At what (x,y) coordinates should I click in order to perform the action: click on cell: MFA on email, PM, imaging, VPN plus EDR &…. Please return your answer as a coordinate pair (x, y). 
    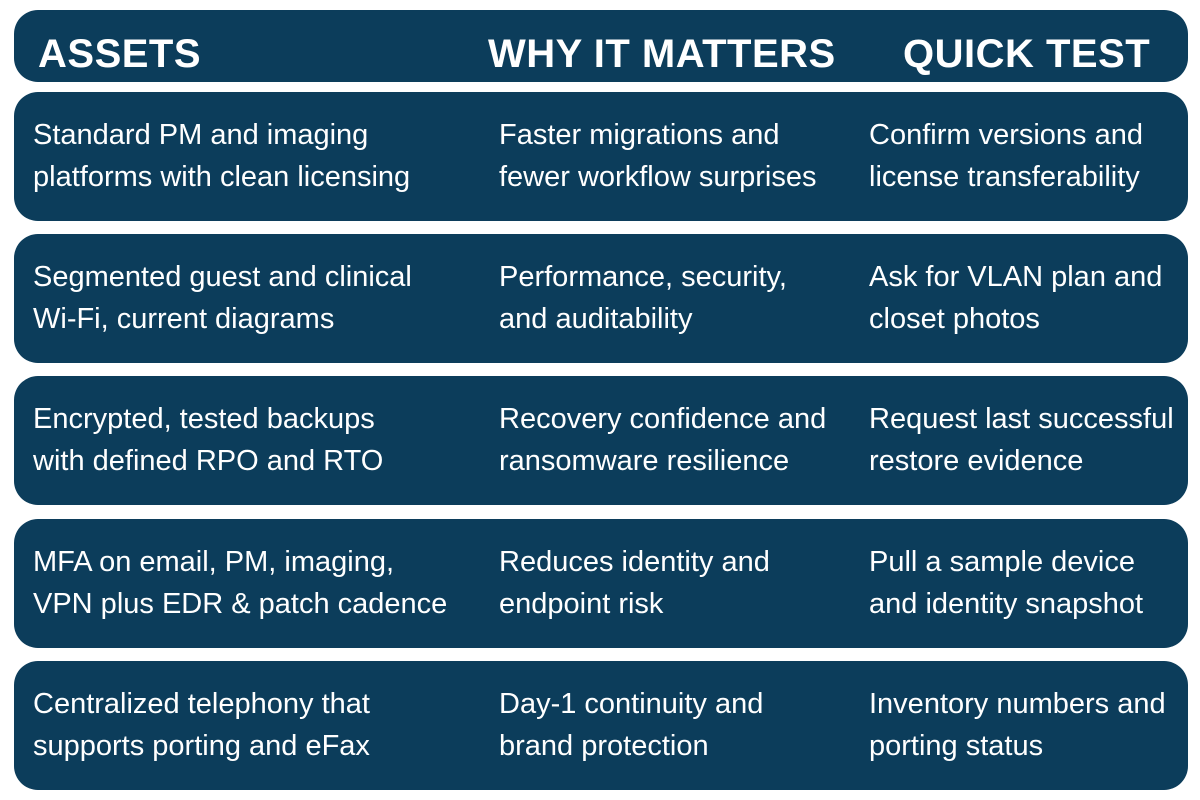
    Looking at the image, I should click on (240, 583).